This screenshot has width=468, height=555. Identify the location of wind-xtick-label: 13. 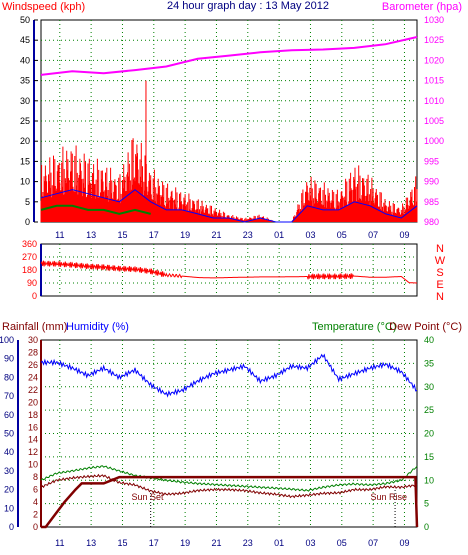
(91, 235).